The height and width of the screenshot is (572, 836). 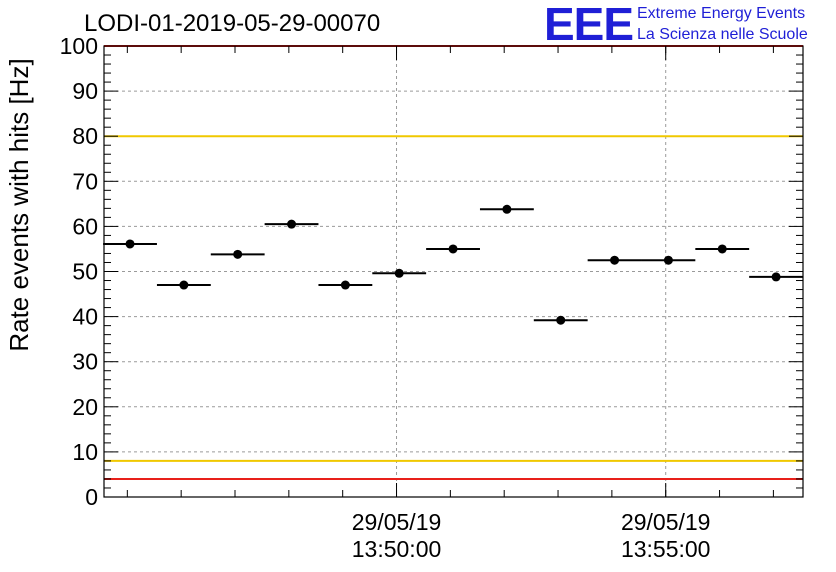 What do you see at coordinates (397, 549) in the screenshot?
I see `x-tick-time-label: 13:50:00` at bounding box center [397, 549].